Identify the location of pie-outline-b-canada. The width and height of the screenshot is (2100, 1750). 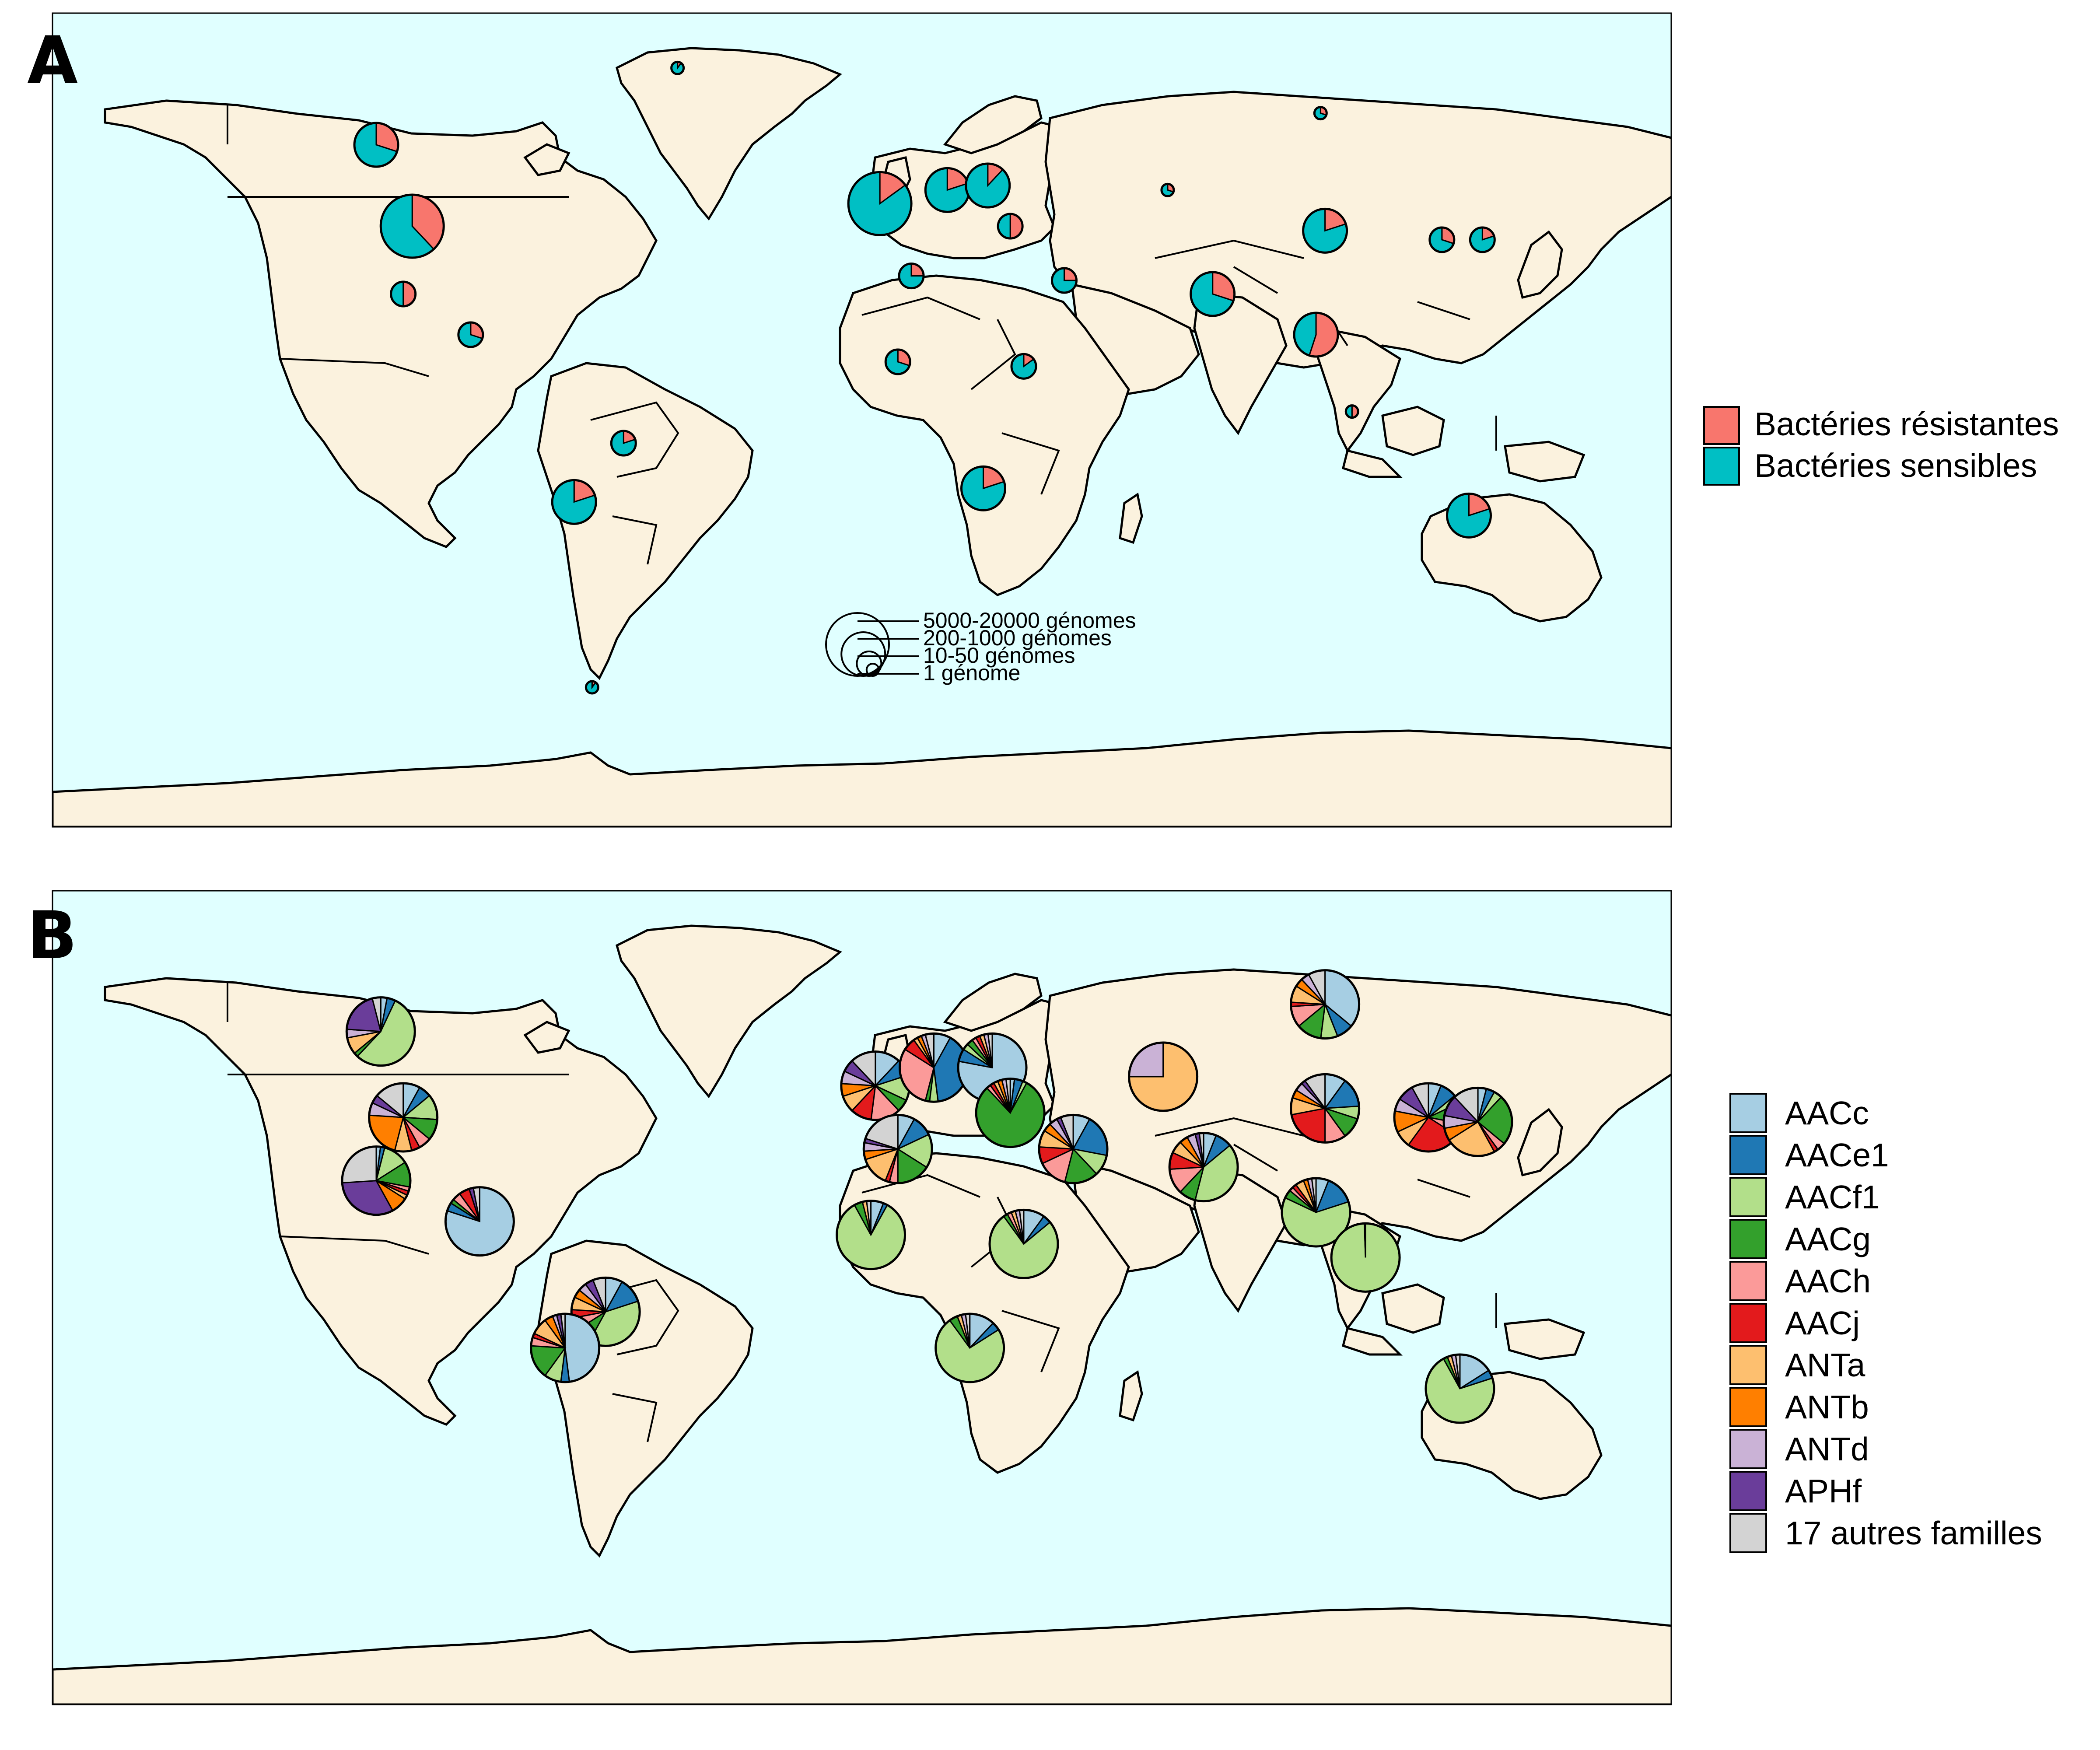
(380, 1031).